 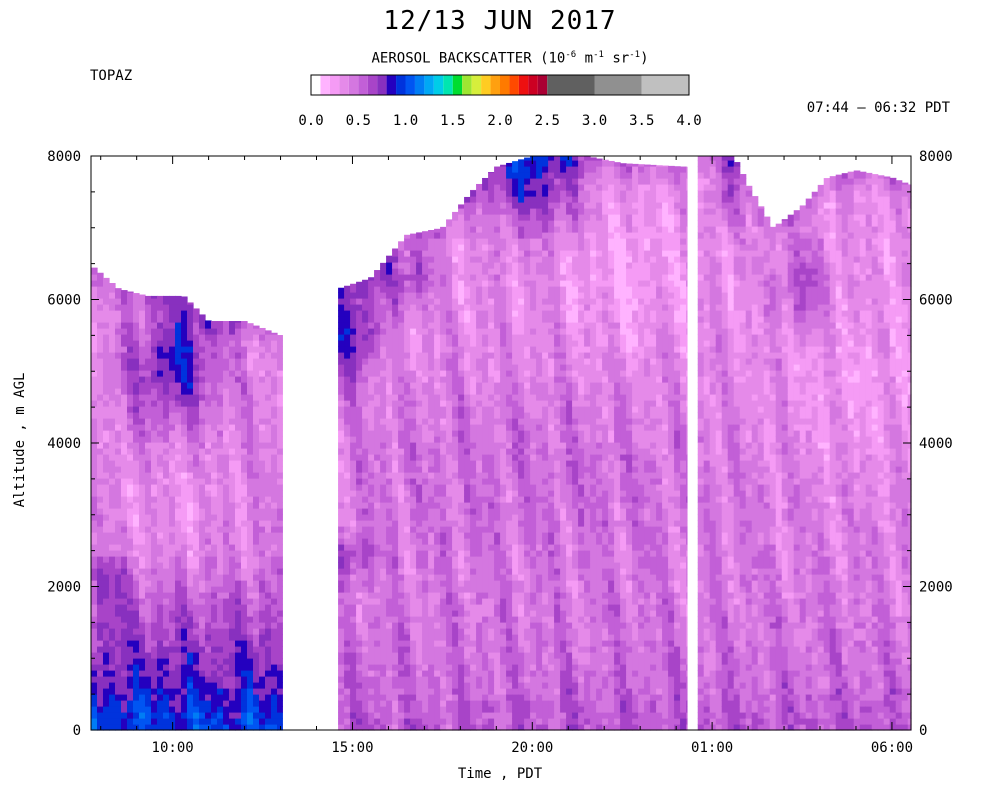 I want to click on colorbar-tick-label: 2.0, so click(x=500, y=121).